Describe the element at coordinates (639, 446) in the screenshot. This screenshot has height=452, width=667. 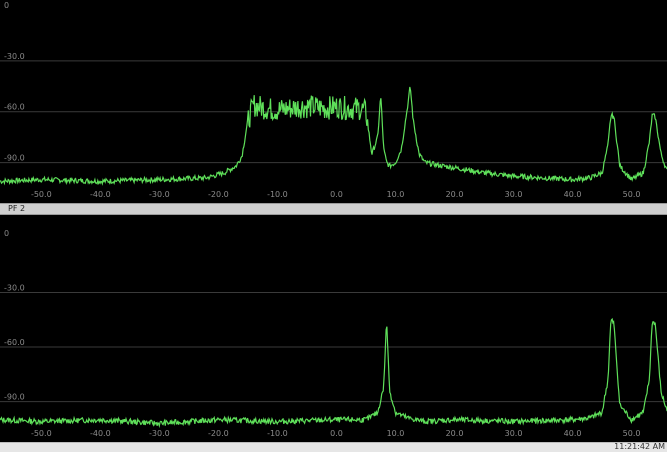
I see `status-time: 11:21:42 AM` at that location.